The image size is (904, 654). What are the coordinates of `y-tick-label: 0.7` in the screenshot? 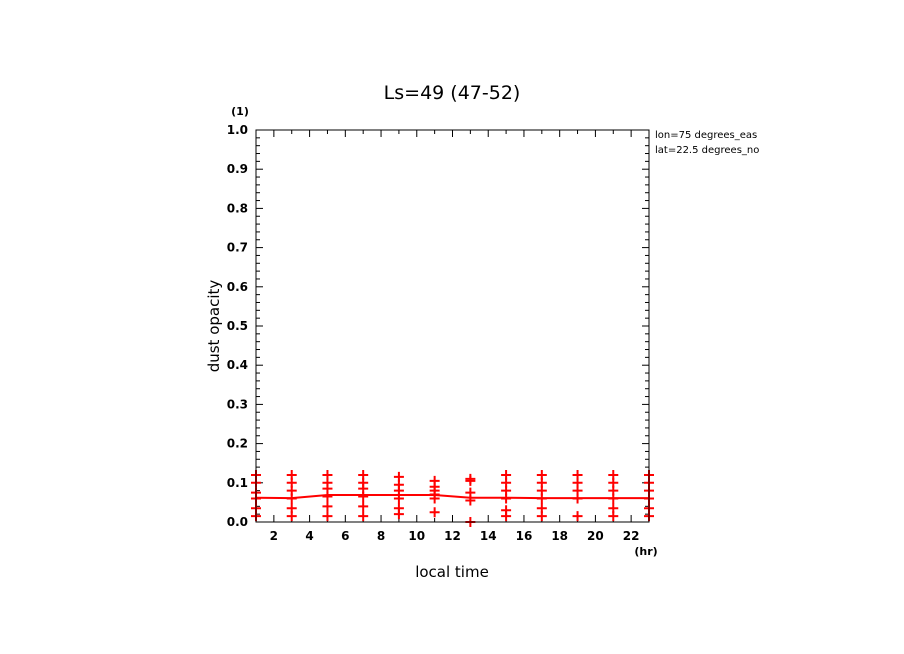 It's located at (237, 248).